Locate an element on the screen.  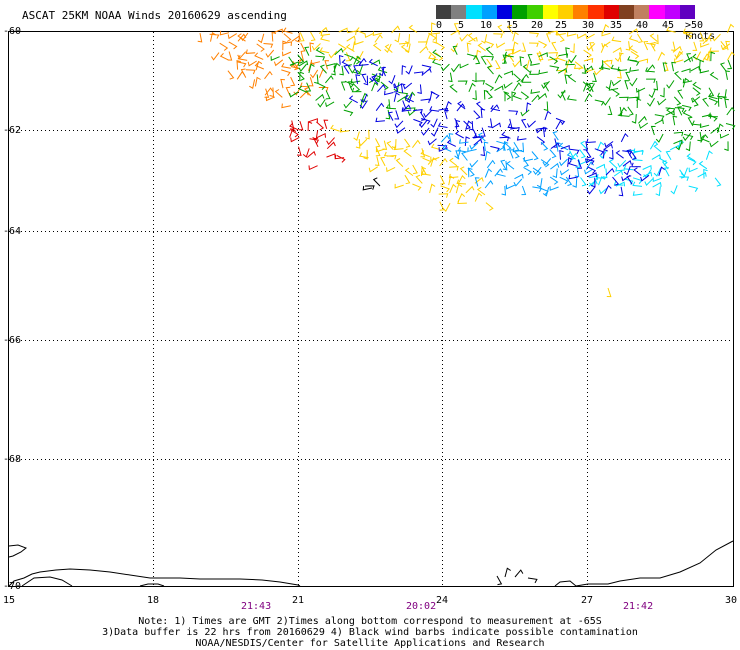
legend-label: 40 is located at coordinates (642, 25).